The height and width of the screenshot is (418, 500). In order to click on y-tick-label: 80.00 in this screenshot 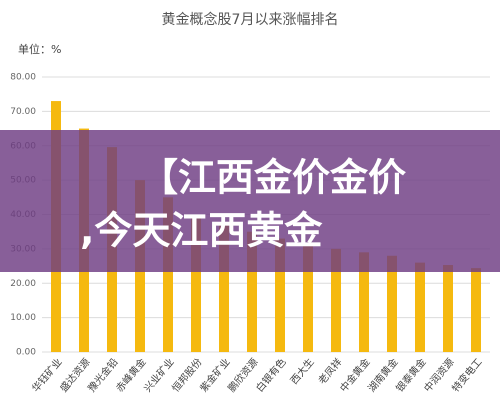, I will do `click(23, 78)`.